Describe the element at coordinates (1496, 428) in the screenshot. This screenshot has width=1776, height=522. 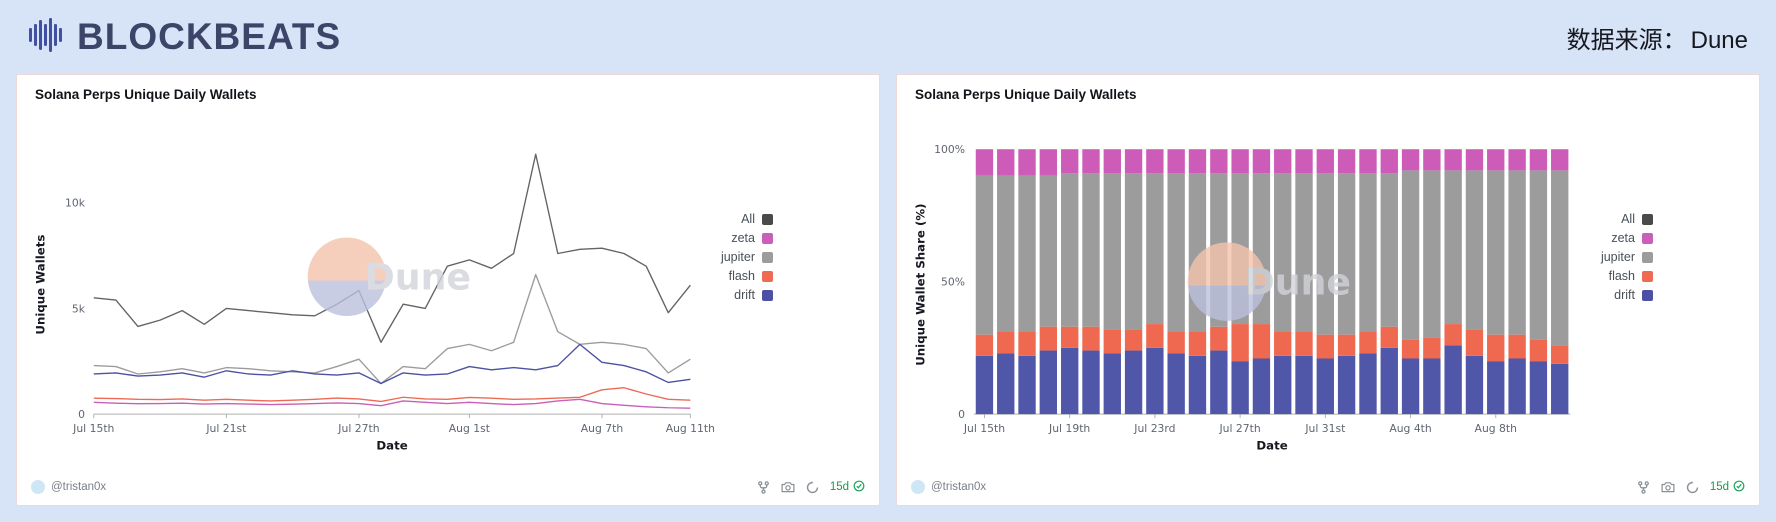
I see `svg-text: Aug 8th` at that location.